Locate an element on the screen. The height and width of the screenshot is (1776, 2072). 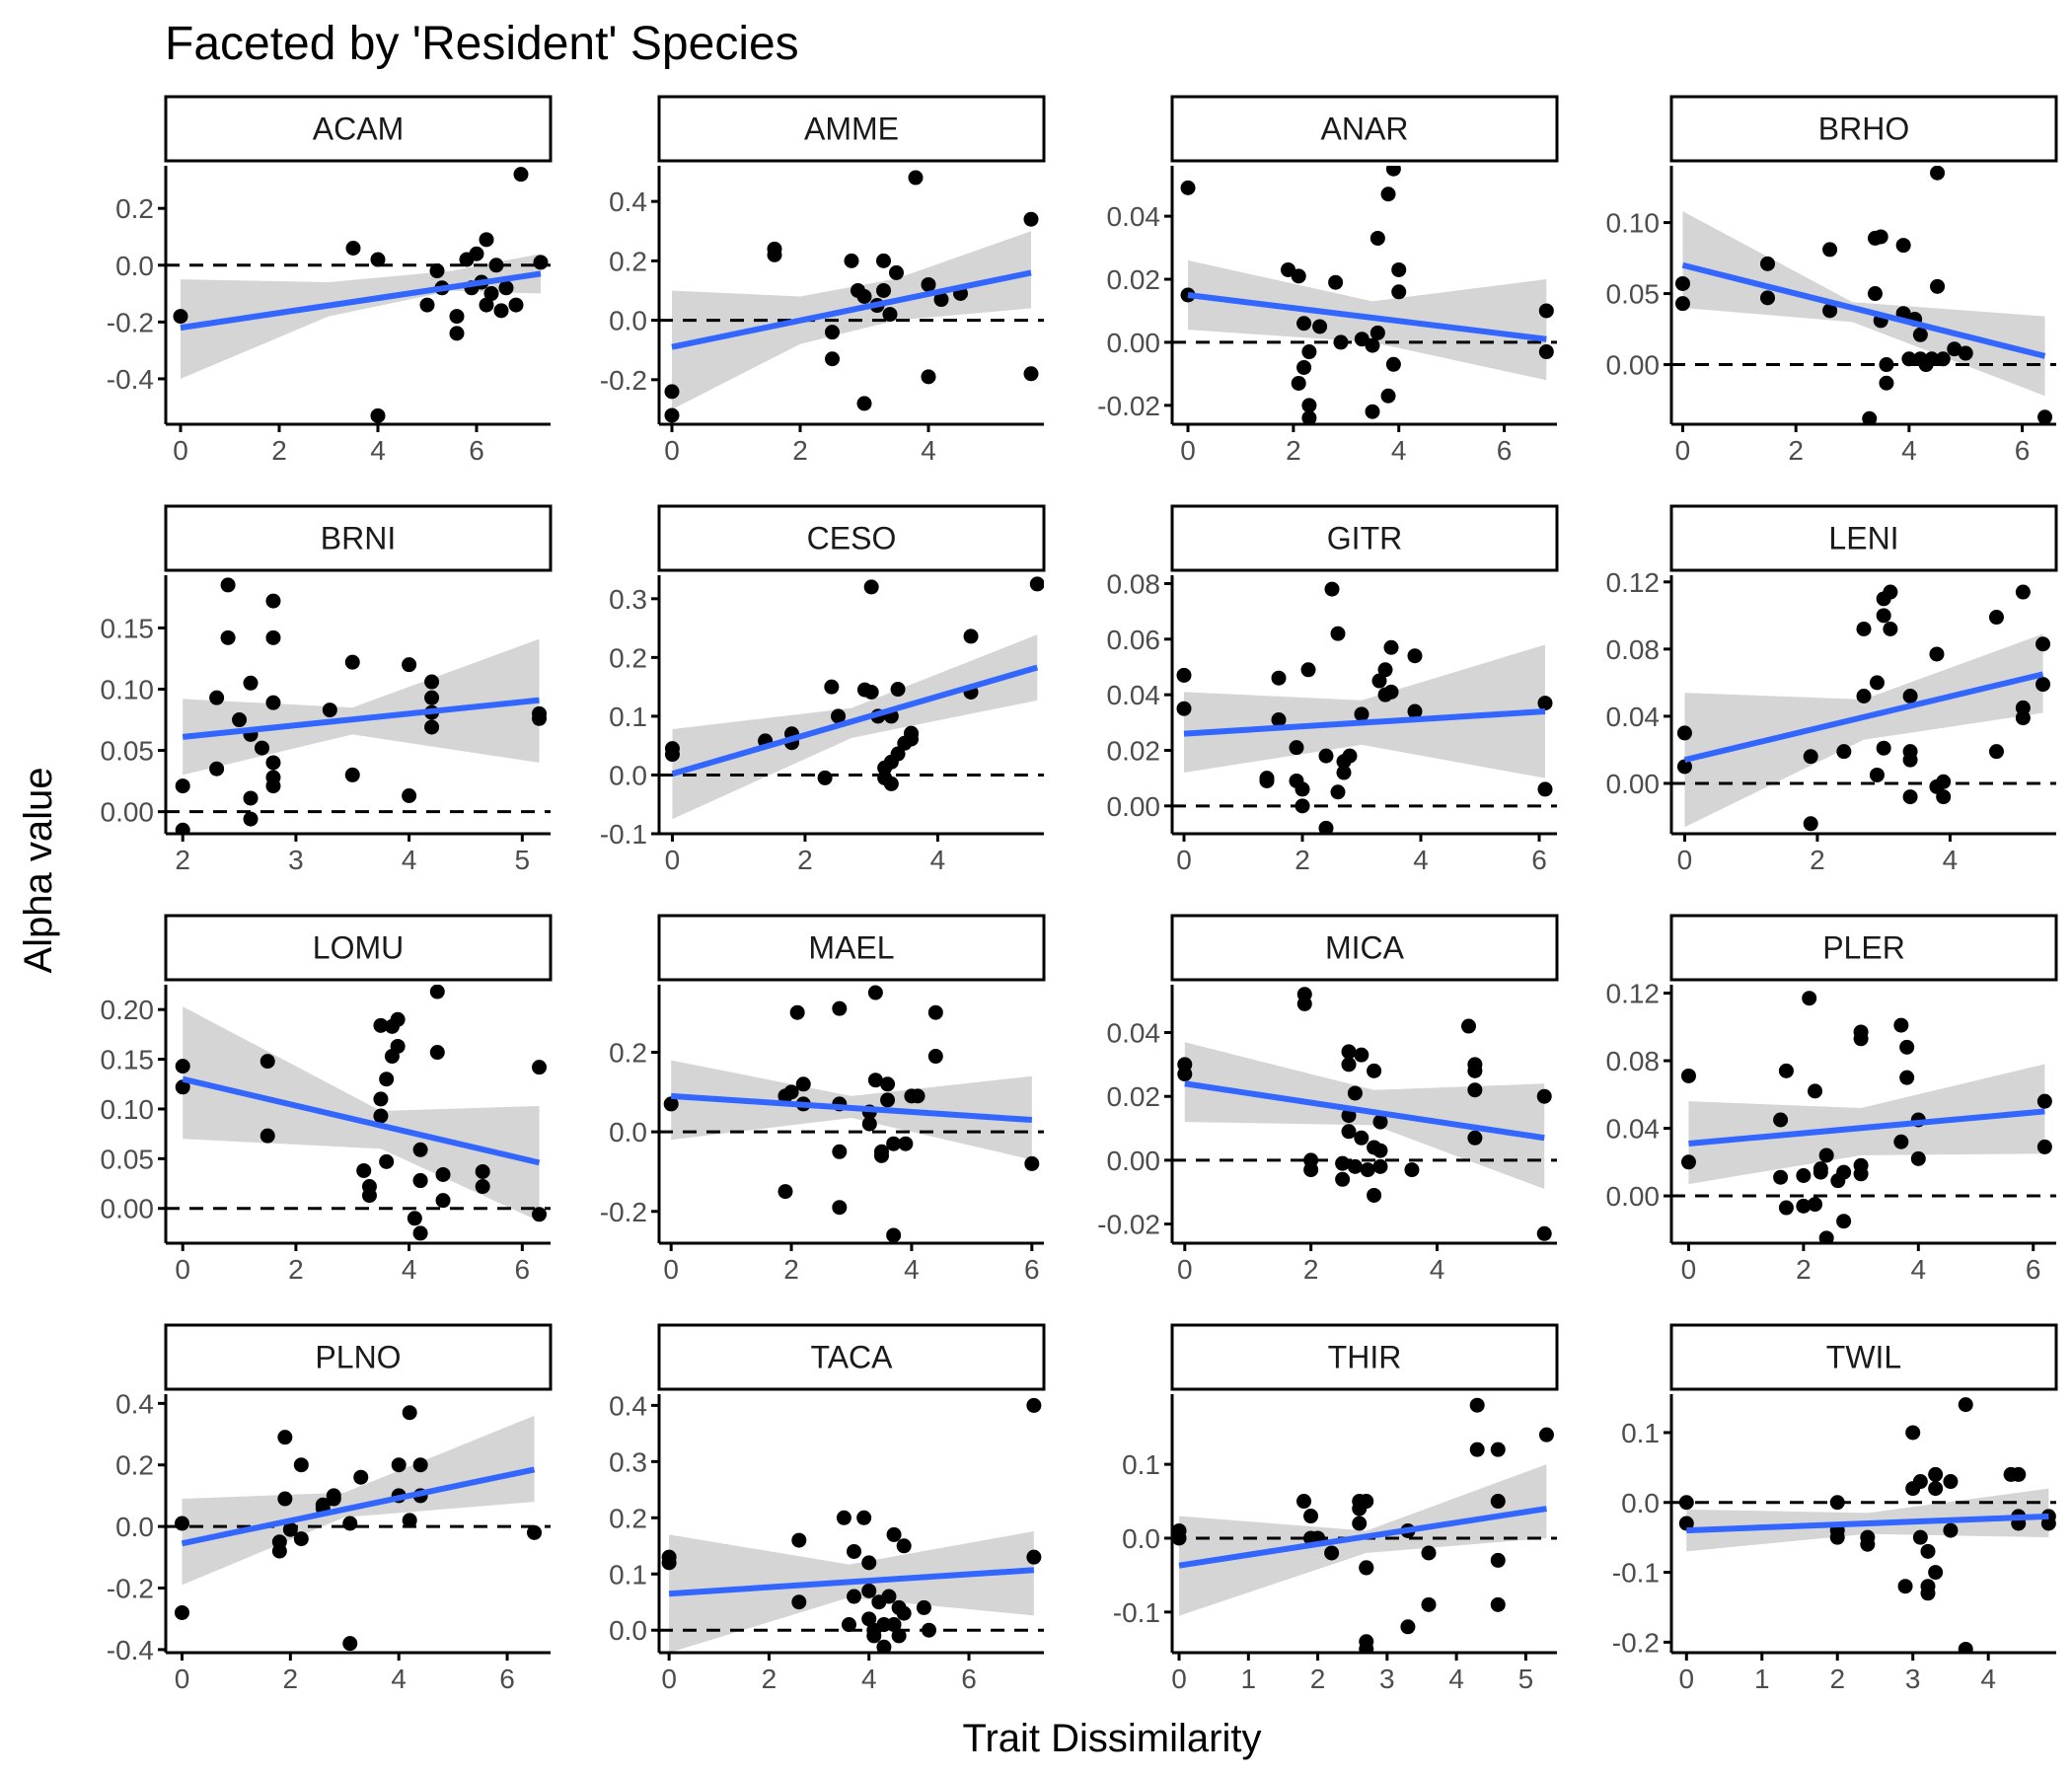
y-tick-label: 0.0 is located at coordinates (135, 266).